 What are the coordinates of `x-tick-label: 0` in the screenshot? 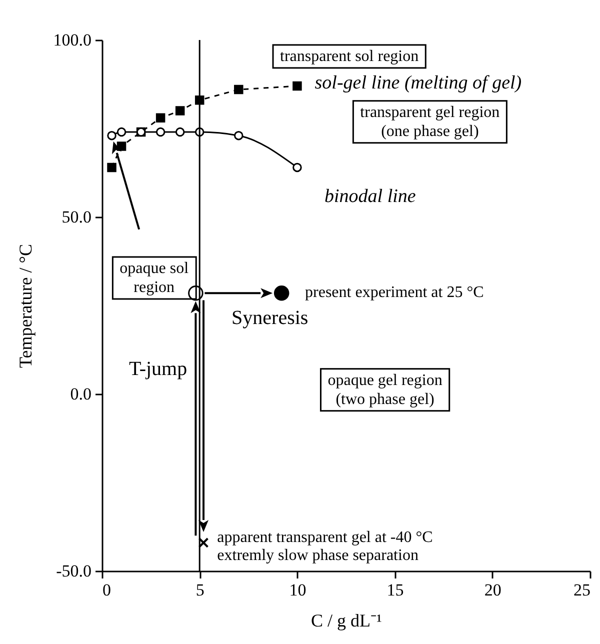 It's located at (106, 590).